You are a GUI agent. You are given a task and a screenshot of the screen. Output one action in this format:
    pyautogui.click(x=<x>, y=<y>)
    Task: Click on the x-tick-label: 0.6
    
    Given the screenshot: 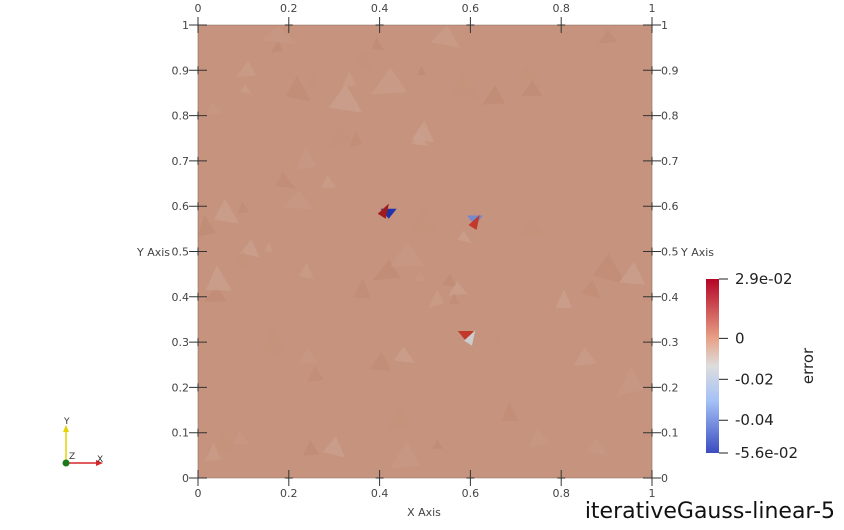 What is the action you would take?
    pyautogui.click(x=471, y=493)
    